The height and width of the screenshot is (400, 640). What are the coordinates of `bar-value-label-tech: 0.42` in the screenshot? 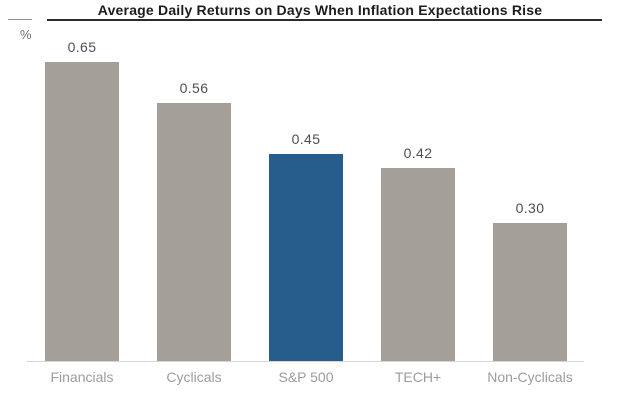 It's located at (418, 153).